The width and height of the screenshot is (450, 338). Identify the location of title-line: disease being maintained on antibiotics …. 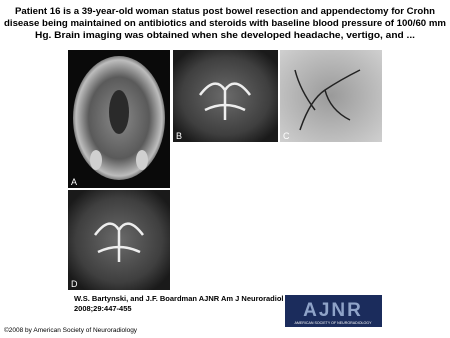
(225, 23).